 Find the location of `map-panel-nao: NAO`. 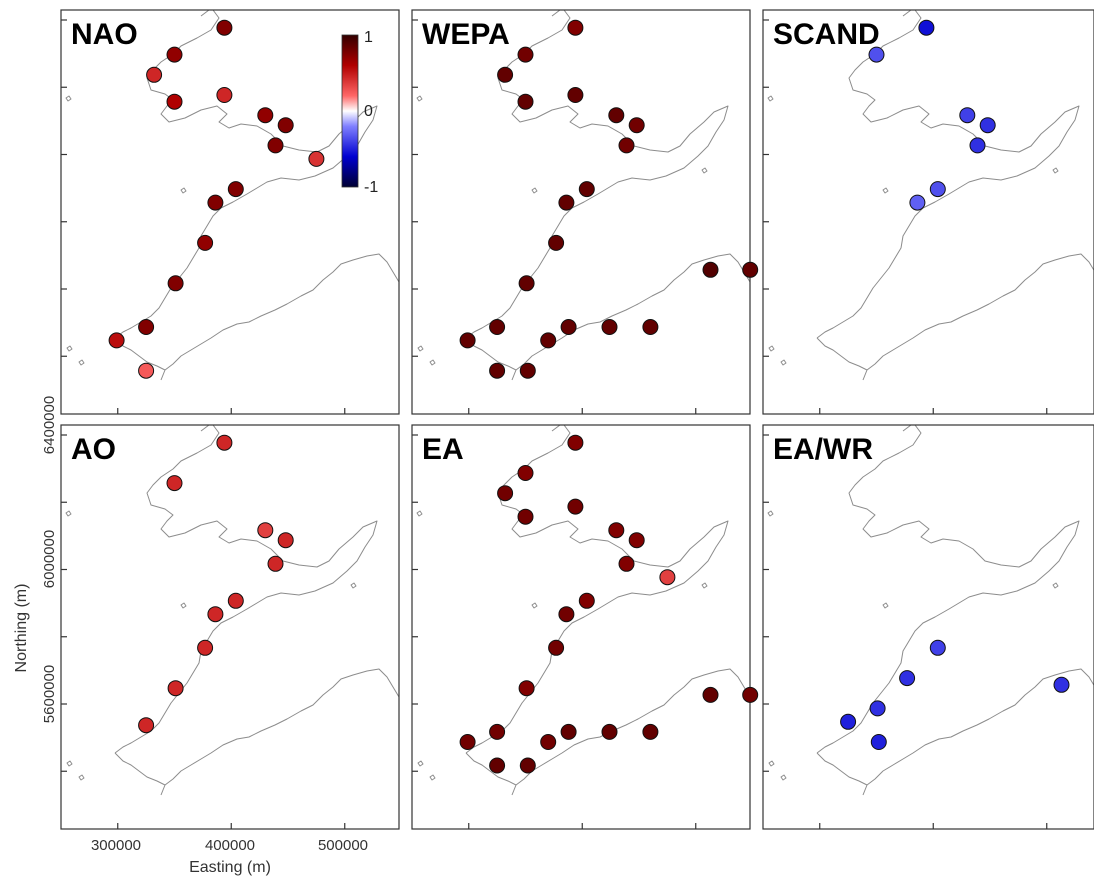

map-panel-nao: NAO is located at coordinates (230, 212).